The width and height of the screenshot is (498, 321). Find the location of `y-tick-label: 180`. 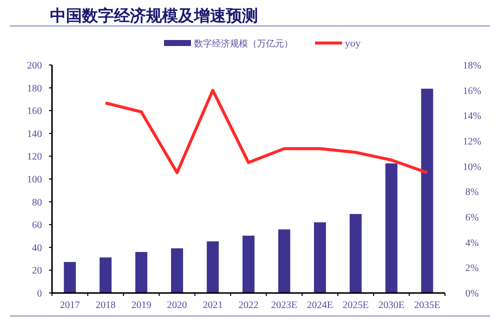

y-tick-label: 180 is located at coordinates (34, 88).